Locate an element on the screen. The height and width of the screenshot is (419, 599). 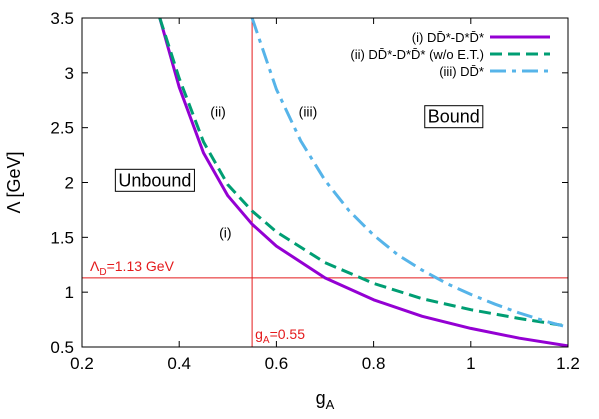
region-label: Bound is located at coordinates (454, 117).